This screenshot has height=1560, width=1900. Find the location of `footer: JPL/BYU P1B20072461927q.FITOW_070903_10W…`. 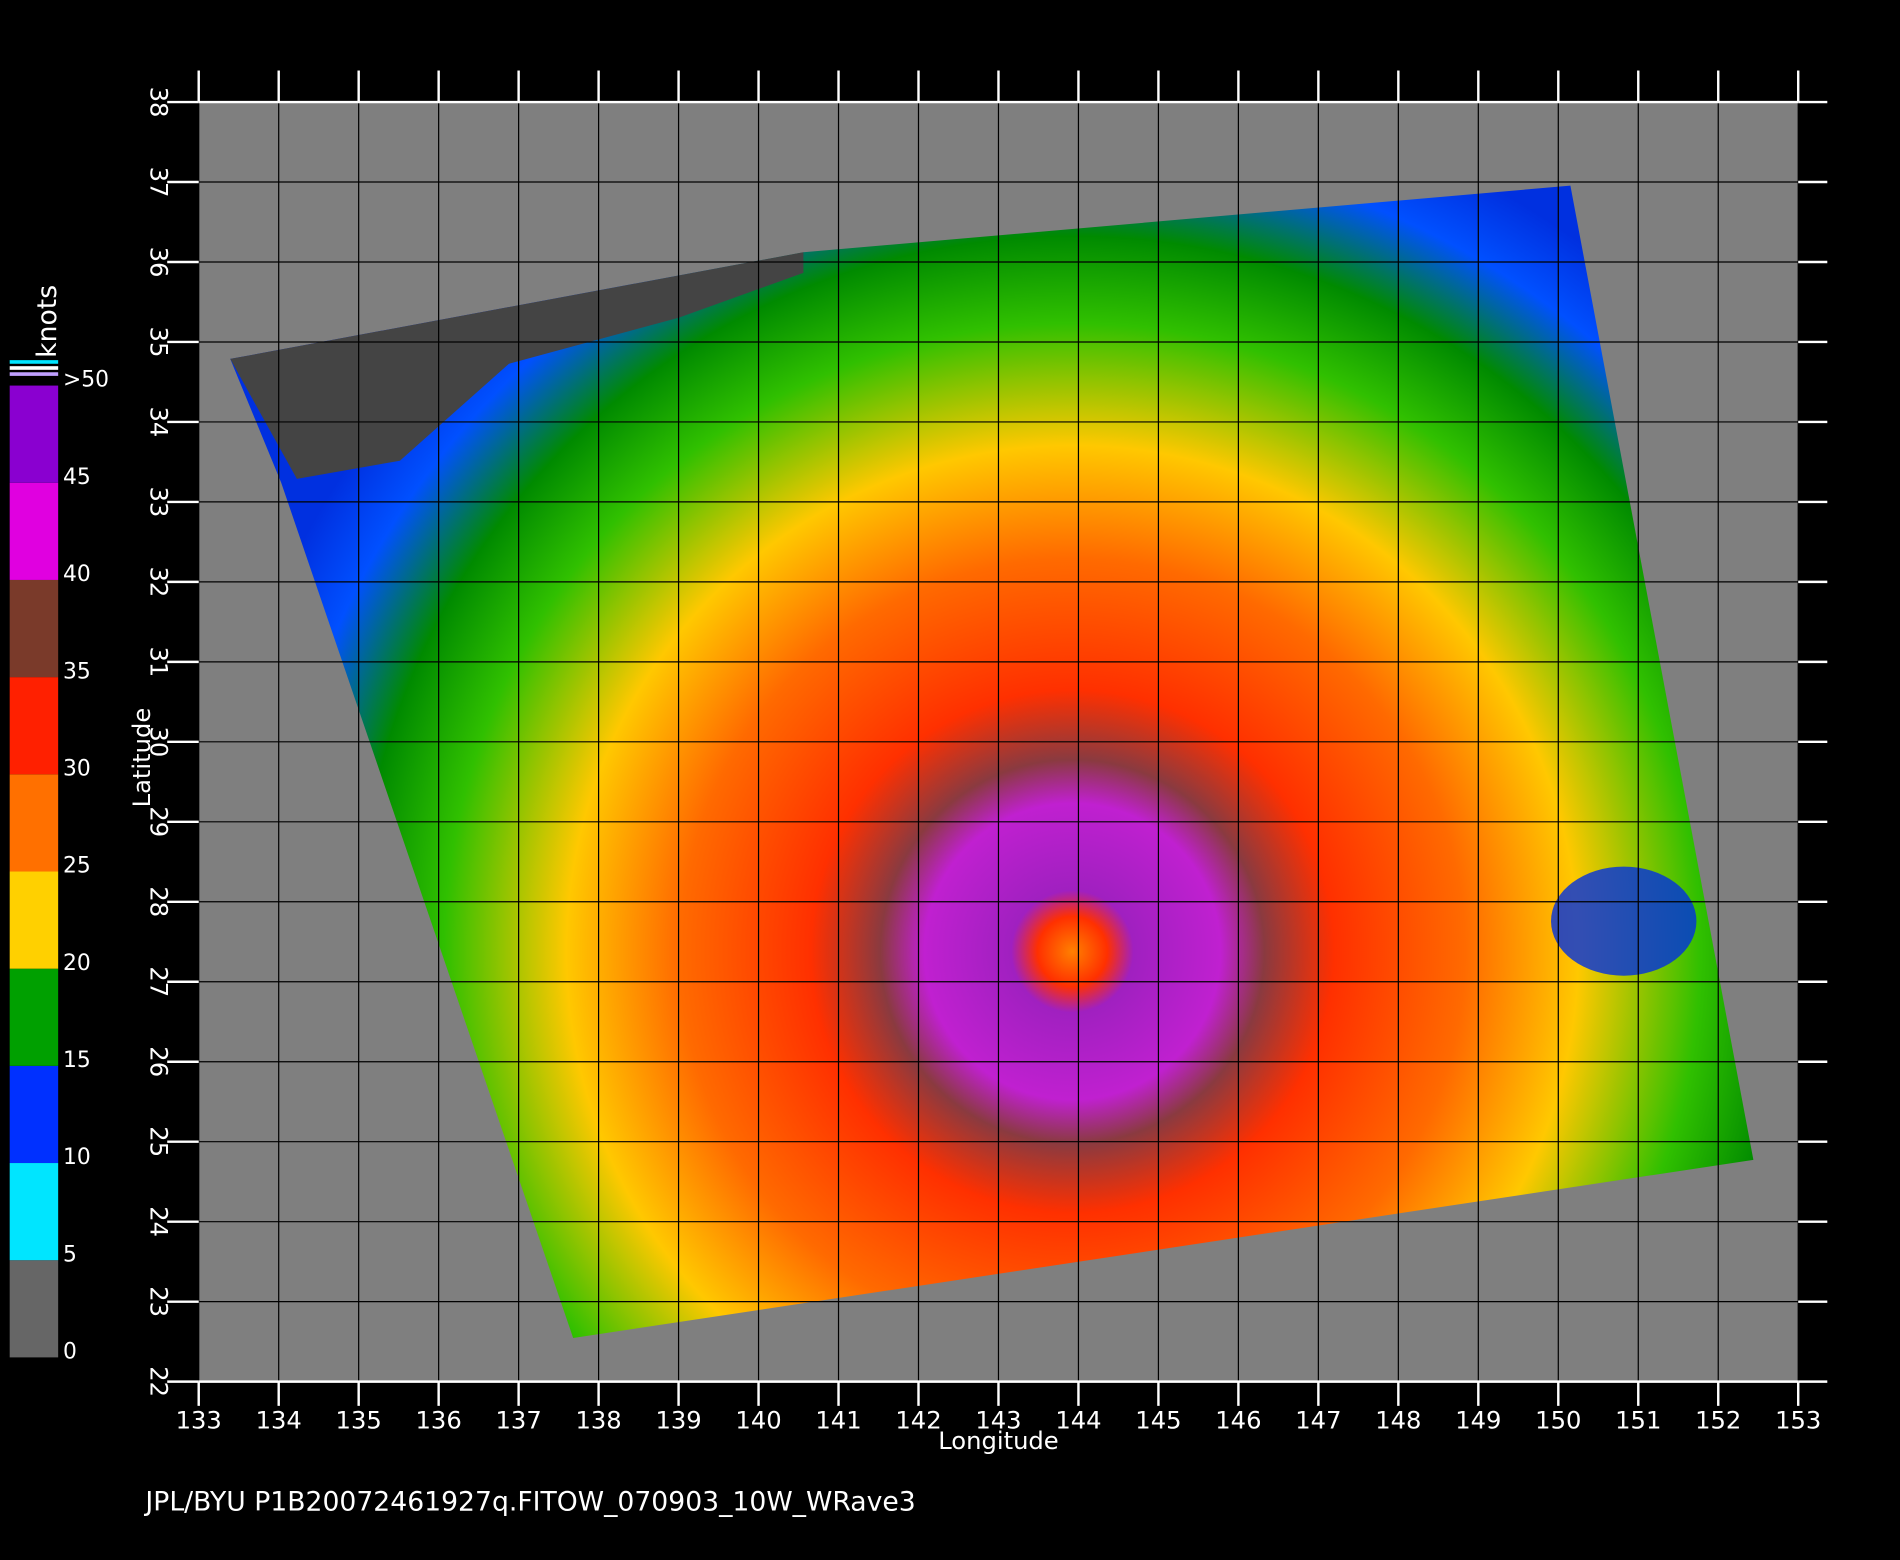

footer: JPL/BYU P1B20072461927q.FITOW_070903_10W… is located at coordinates (529, 1501).